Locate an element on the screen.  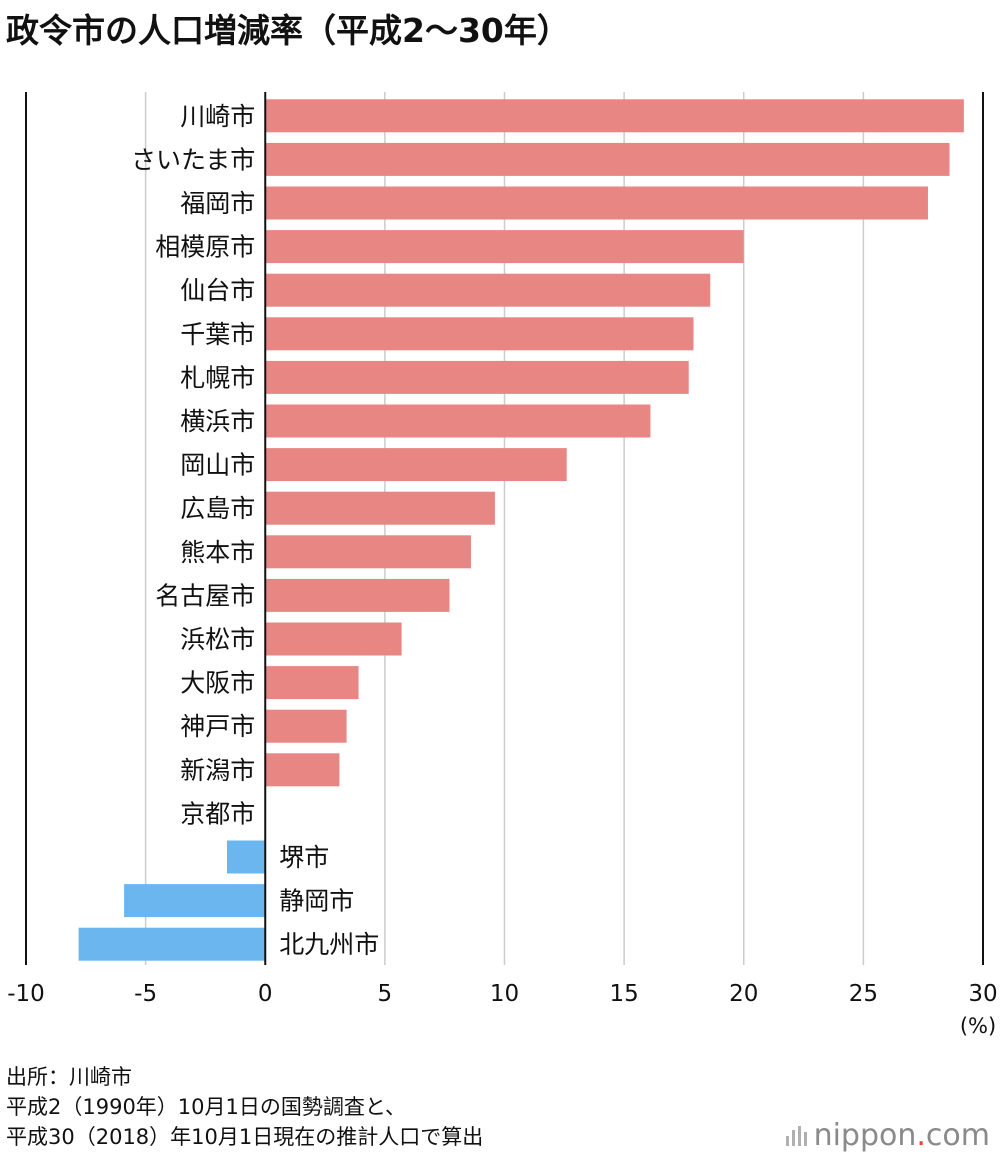
logo-suffix: com is located at coordinates (957, 1135).